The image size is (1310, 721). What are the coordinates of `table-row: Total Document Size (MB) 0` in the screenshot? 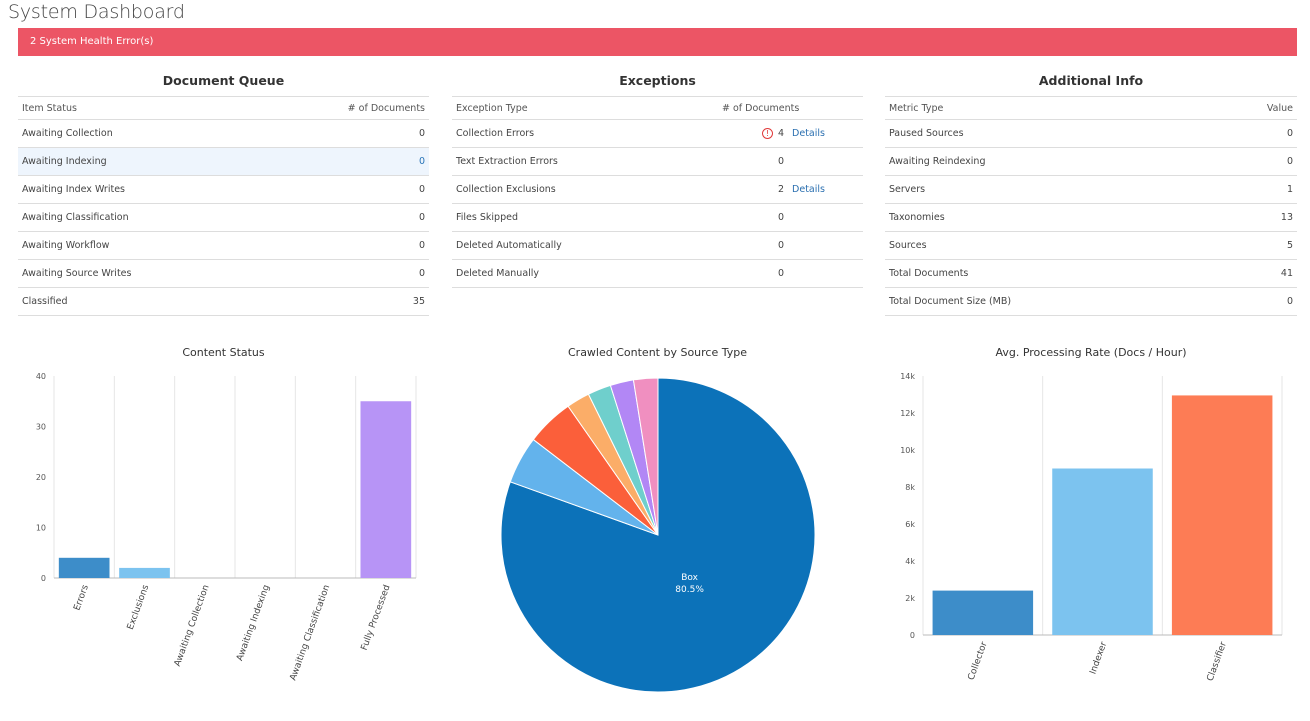 It's located at (1091, 301).